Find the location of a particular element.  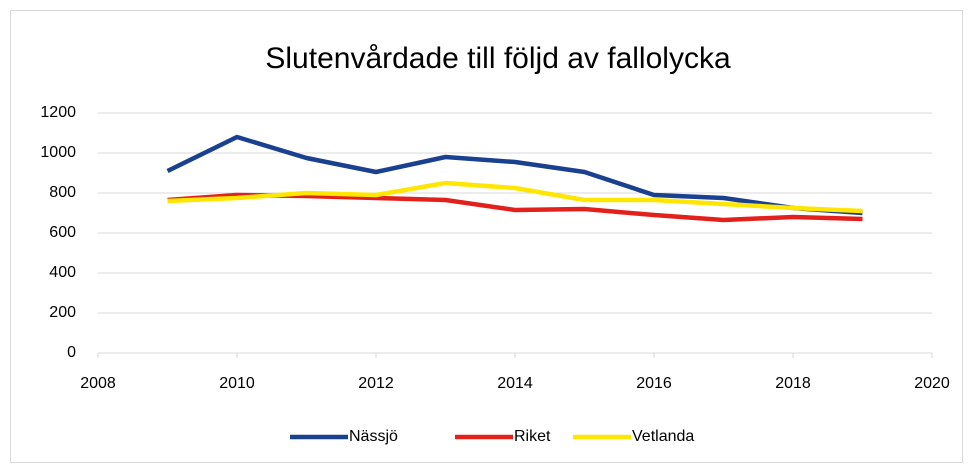

chart-title: Slutenvårdade till följd av fallolycka is located at coordinates (498, 58).